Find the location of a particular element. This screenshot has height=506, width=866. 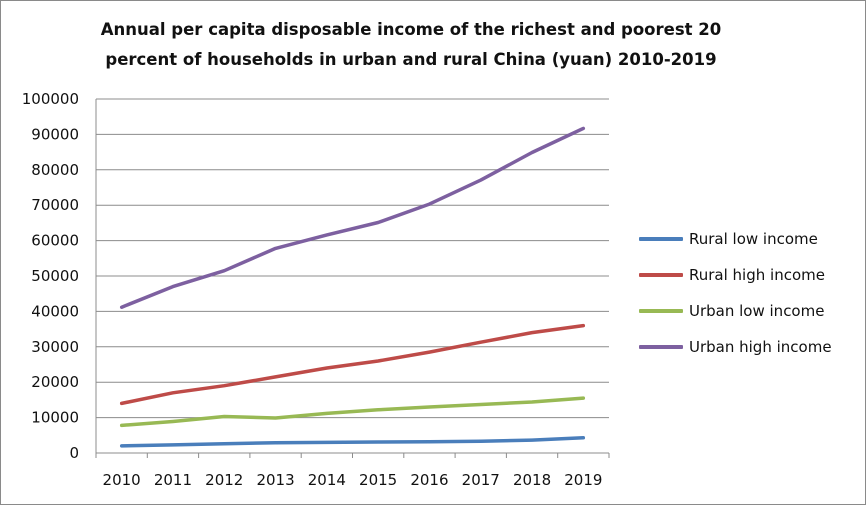

y-tick-label: 10000 is located at coordinates (55, 418).